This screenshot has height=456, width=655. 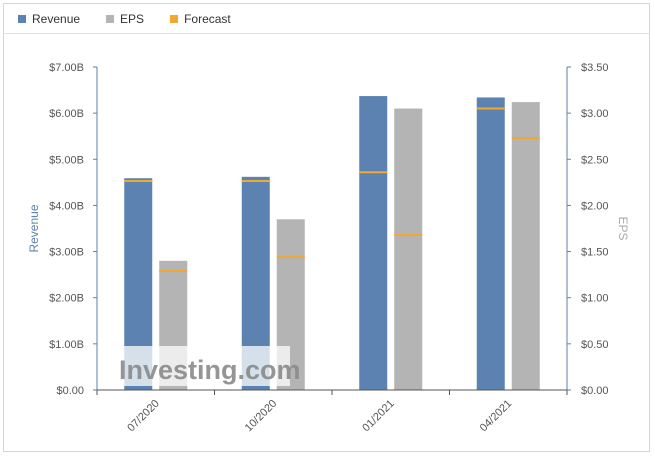 I want to click on x-tick-label: 07/2020, so click(x=143, y=416).